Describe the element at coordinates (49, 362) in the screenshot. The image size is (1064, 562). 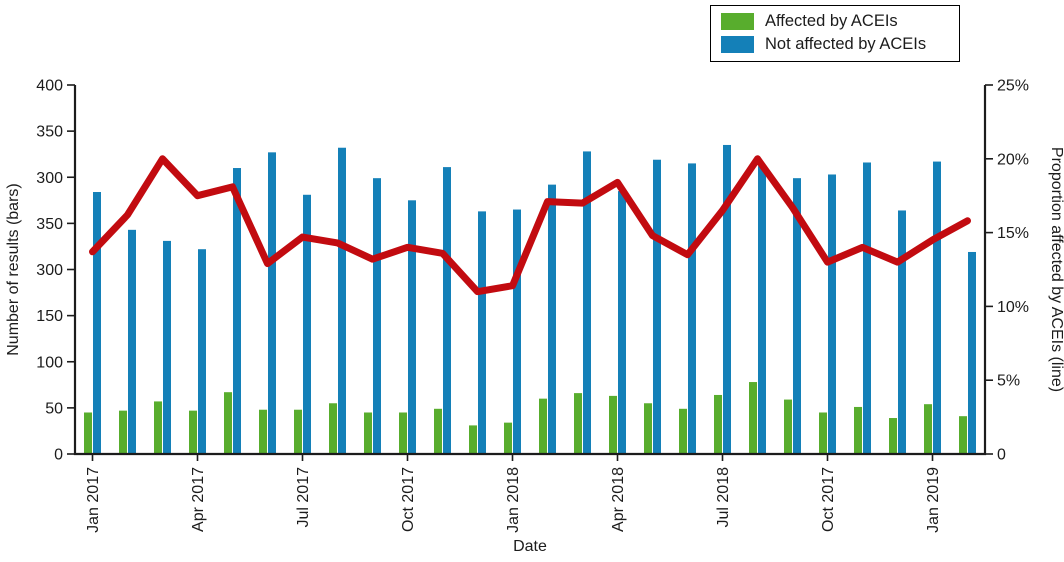
I see `y-left-tick-label: 100` at that location.